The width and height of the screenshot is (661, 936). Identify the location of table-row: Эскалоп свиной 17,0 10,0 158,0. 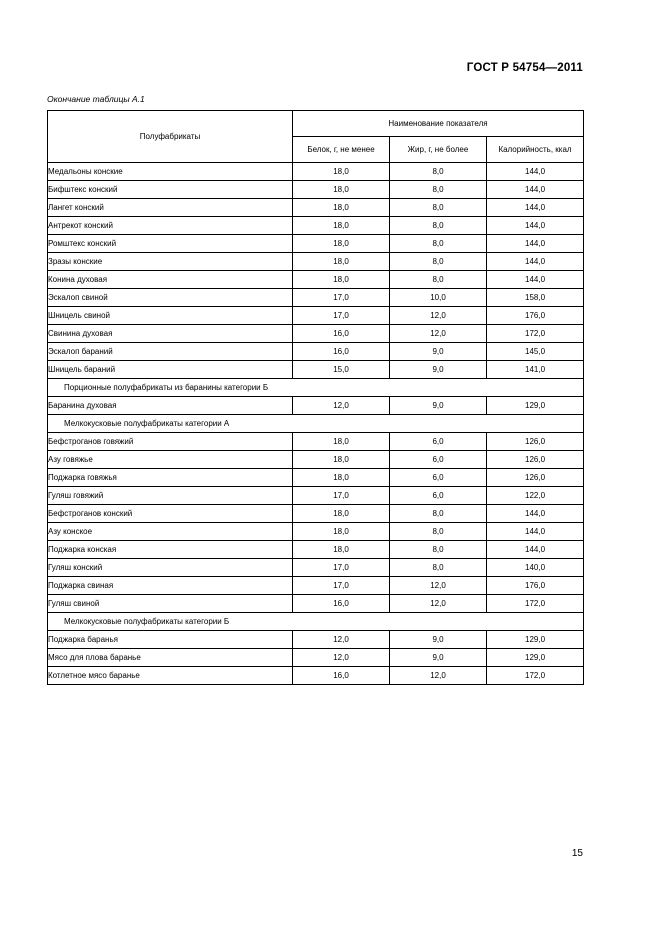
(316, 297).